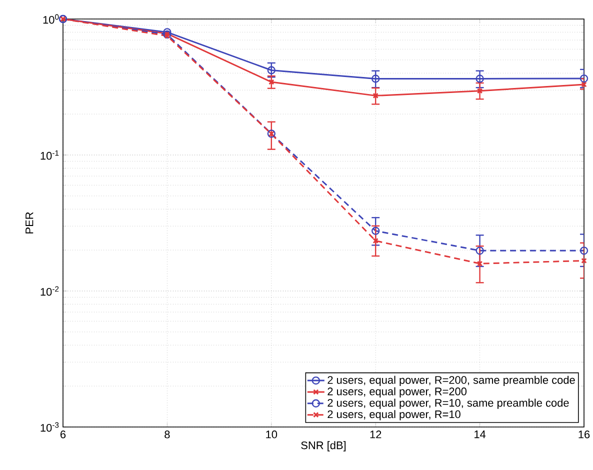 This screenshot has height=470, width=593. I want to click on x-tick-label: 14, so click(480, 434).